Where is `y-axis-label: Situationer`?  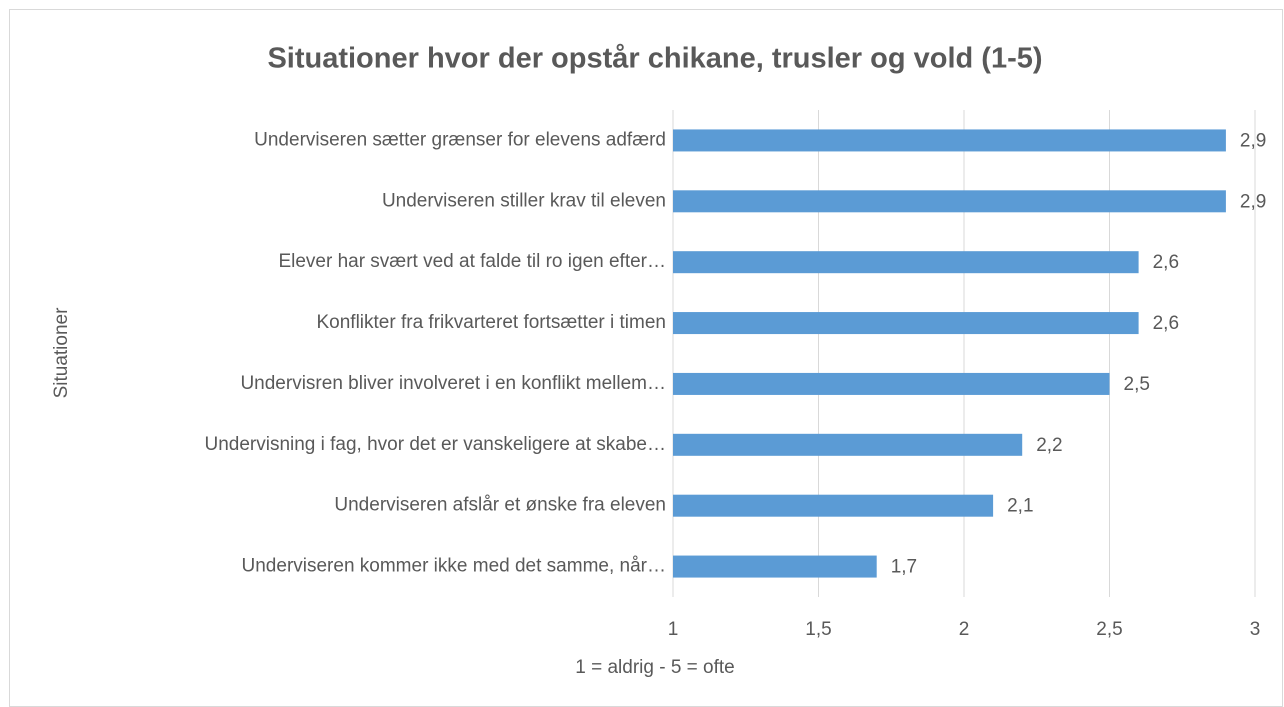
y-axis-label: Situationer is located at coordinates (61, 353).